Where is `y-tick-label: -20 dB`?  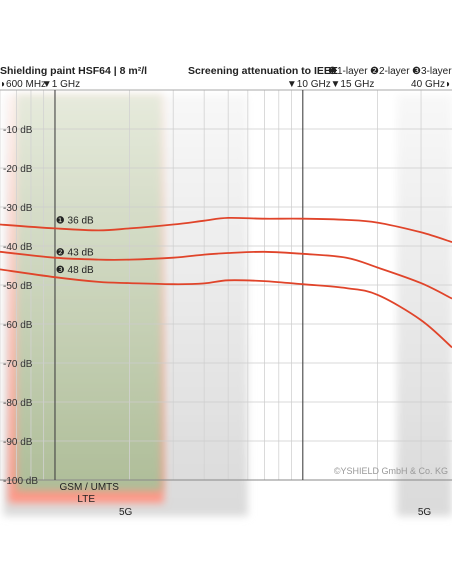 y-tick-label: -20 dB is located at coordinates (18, 169).